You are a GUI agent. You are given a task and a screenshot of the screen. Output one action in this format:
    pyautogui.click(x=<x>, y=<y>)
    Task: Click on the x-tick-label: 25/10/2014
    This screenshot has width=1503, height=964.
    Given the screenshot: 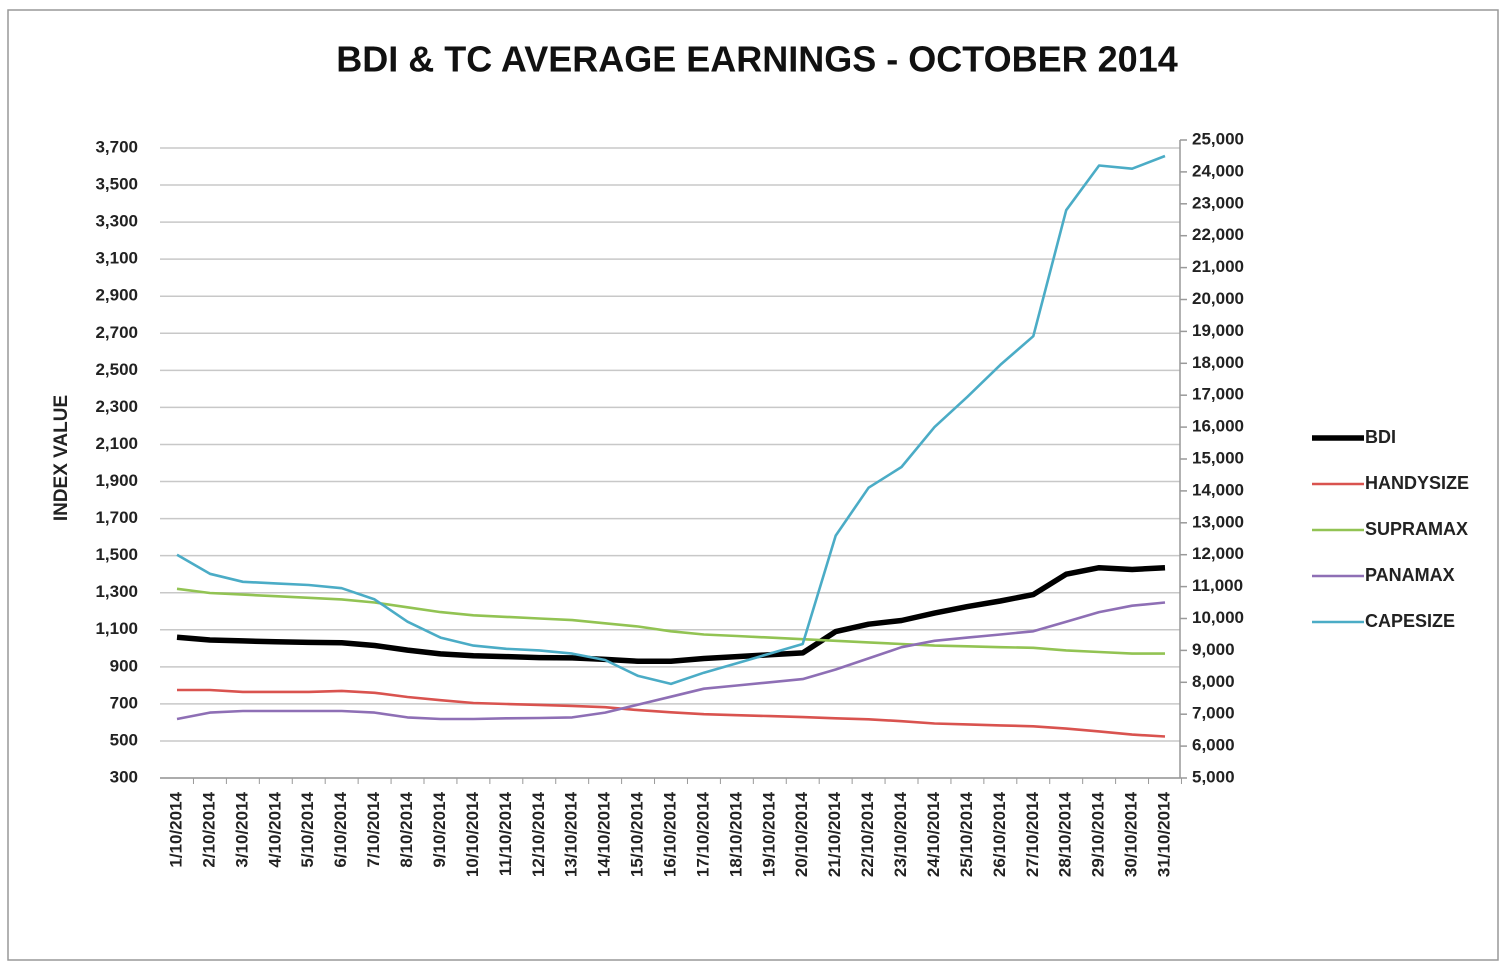 What is the action you would take?
    pyautogui.click(x=966, y=834)
    